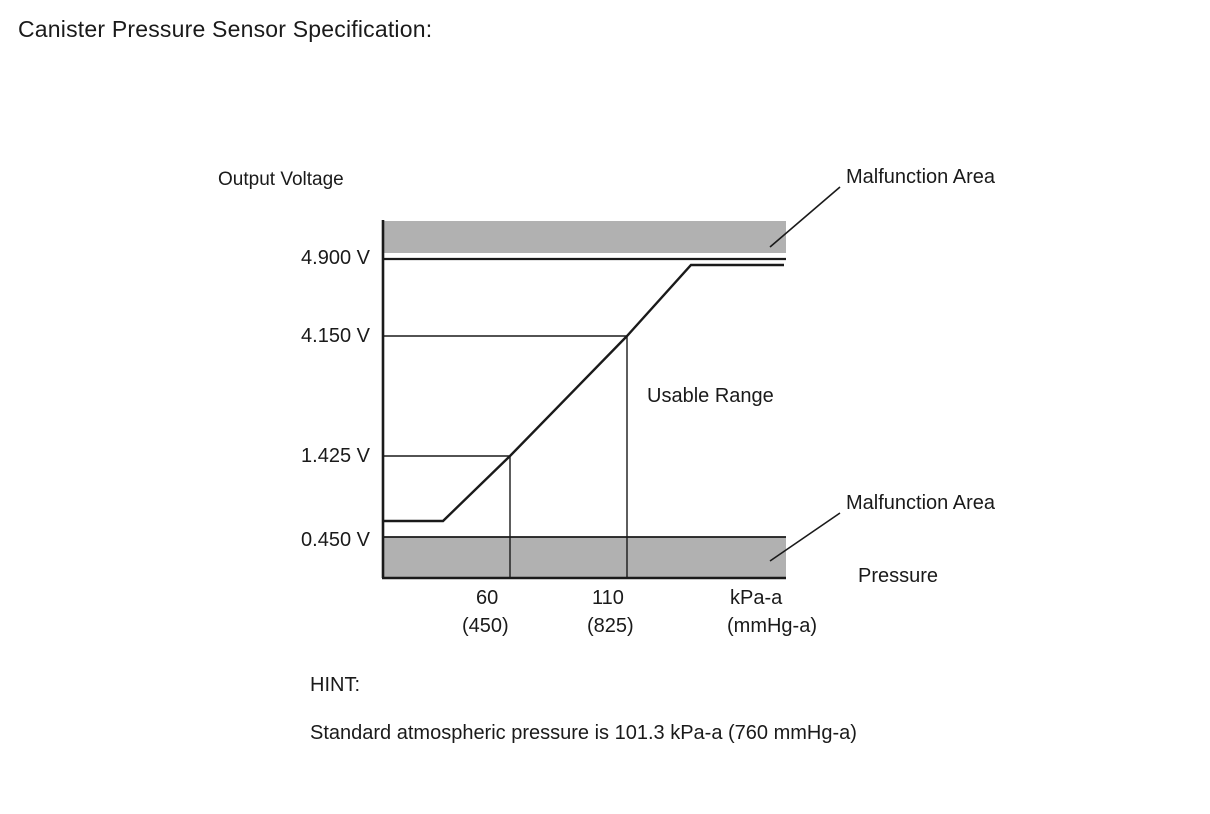  What do you see at coordinates (281, 179) in the screenshot?
I see `y-axis-title: Output Voltage` at bounding box center [281, 179].